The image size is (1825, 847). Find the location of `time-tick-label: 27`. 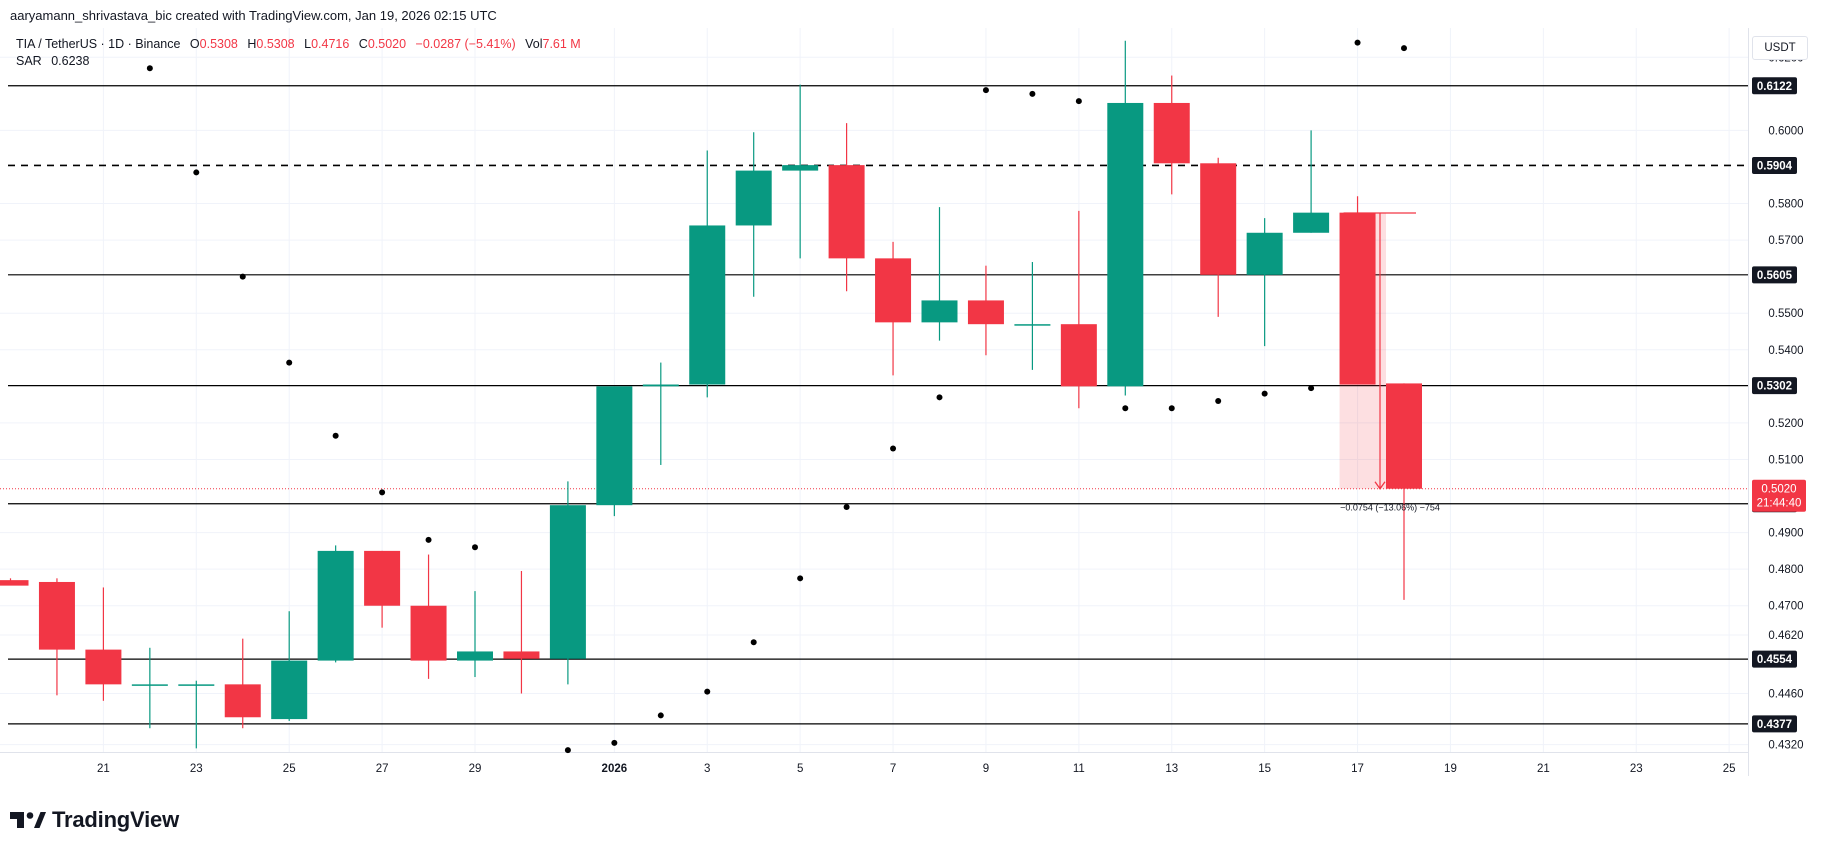

time-tick-label: 27 is located at coordinates (382, 769).